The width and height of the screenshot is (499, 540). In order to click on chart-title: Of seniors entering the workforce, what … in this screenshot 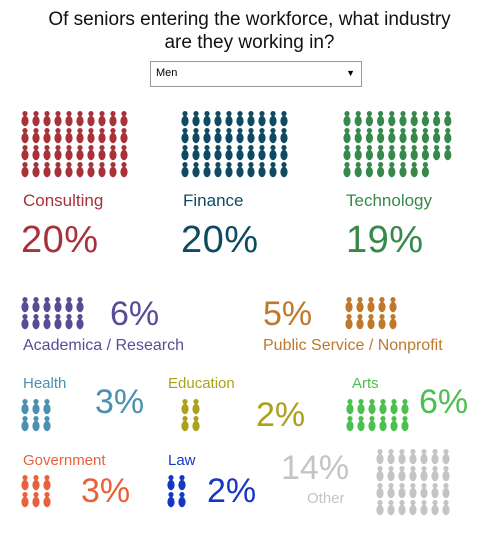, I will do `click(249, 31)`.